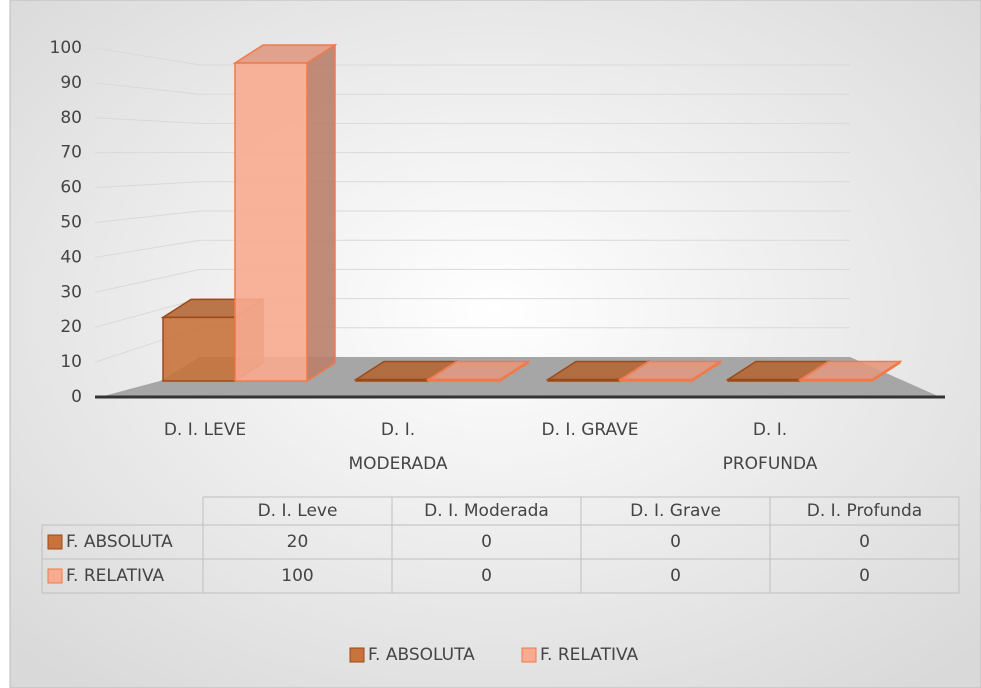  Describe the element at coordinates (115, 576) in the screenshot. I see `table-row-label: F. RELATIVA` at that location.